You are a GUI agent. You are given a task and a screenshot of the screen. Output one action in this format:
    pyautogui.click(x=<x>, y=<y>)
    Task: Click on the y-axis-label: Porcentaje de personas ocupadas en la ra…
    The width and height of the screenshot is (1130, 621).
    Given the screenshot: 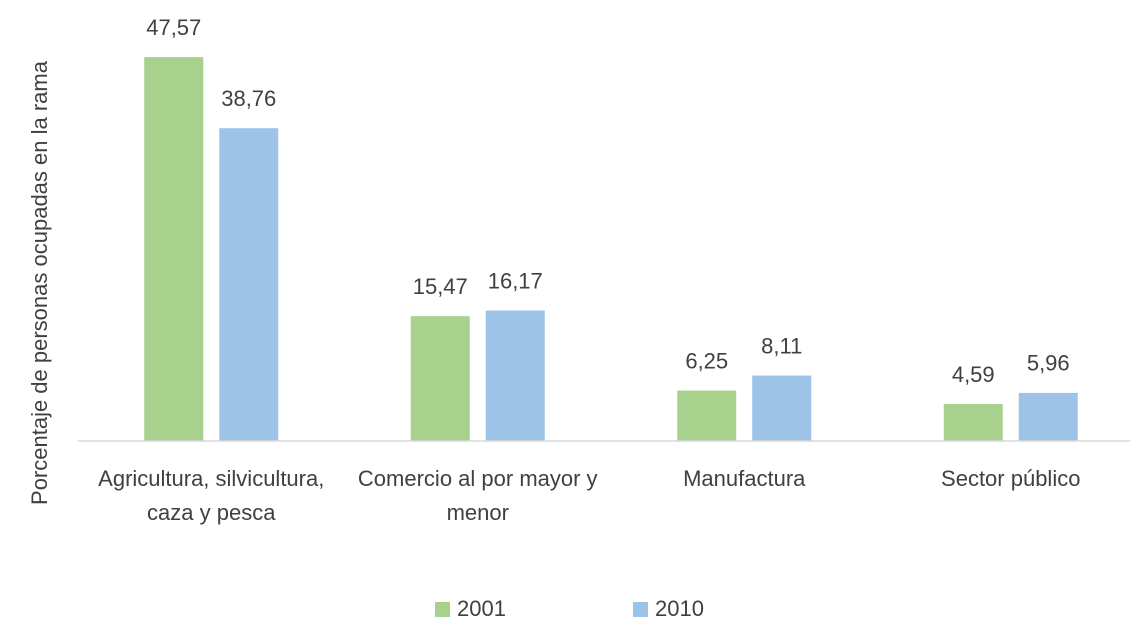 What is the action you would take?
    pyautogui.click(x=39, y=283)
    